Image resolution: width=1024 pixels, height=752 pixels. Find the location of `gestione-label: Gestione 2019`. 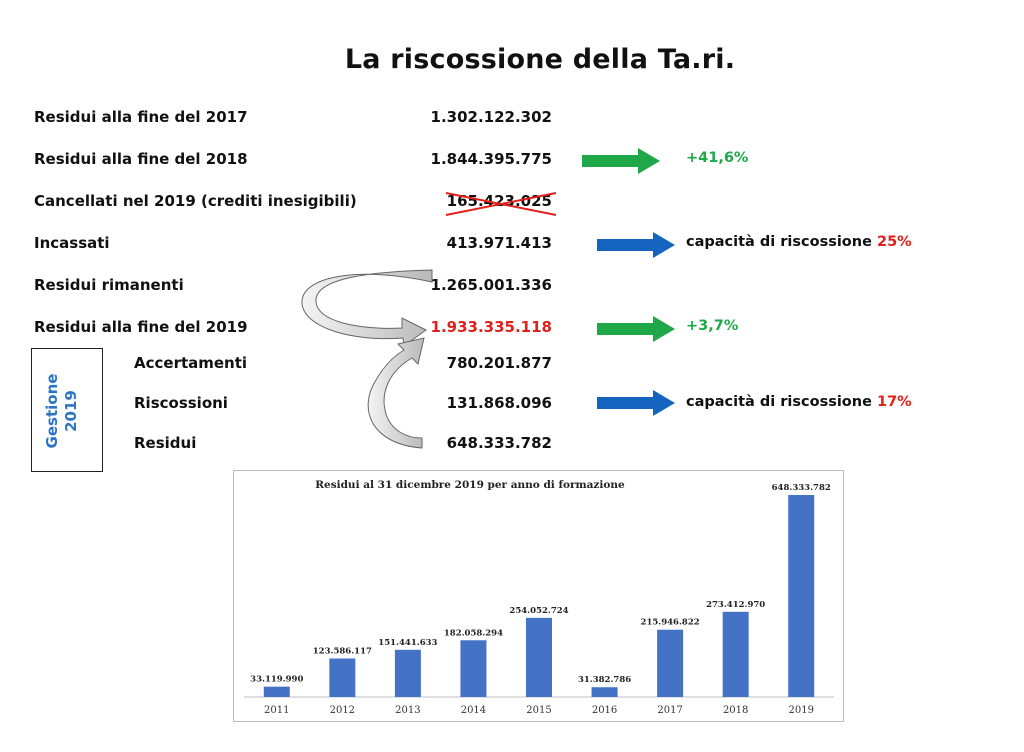

gestione-label: Gestione 2019 is located at coordinates (61, 411).